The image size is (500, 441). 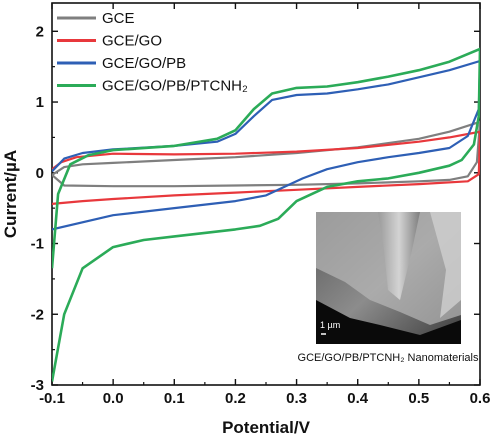 What do you see at coordinates (40, 31) in the screenshot?
I see `y-tick-label: 2` at bounding box center [40, 31].